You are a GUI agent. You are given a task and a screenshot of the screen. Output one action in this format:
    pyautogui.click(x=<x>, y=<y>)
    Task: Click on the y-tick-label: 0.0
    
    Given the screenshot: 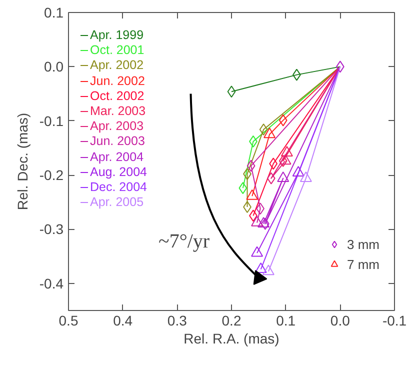 What is the action you would take?
    pyautogui.click(x=54, y=66)
    